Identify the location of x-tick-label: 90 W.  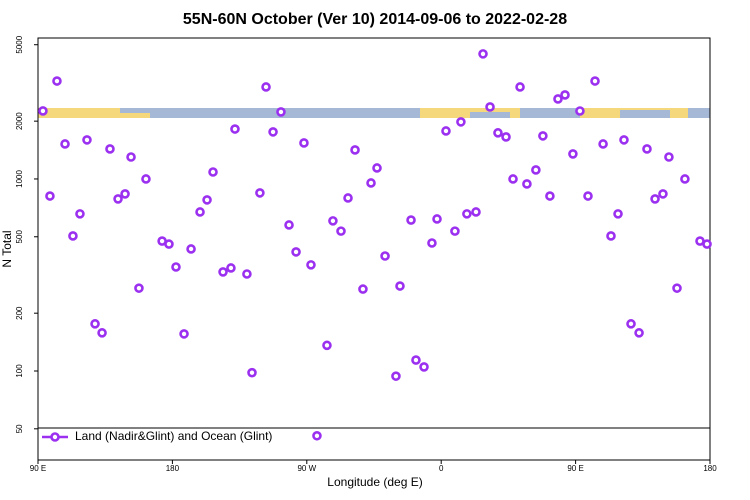
(306, 468).